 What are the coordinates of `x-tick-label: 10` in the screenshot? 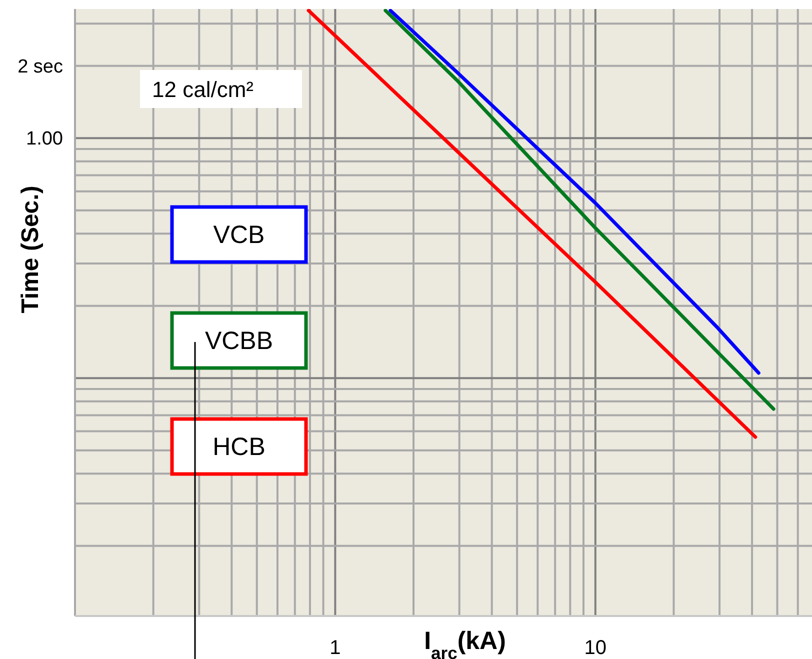 It's located at (595, 648).